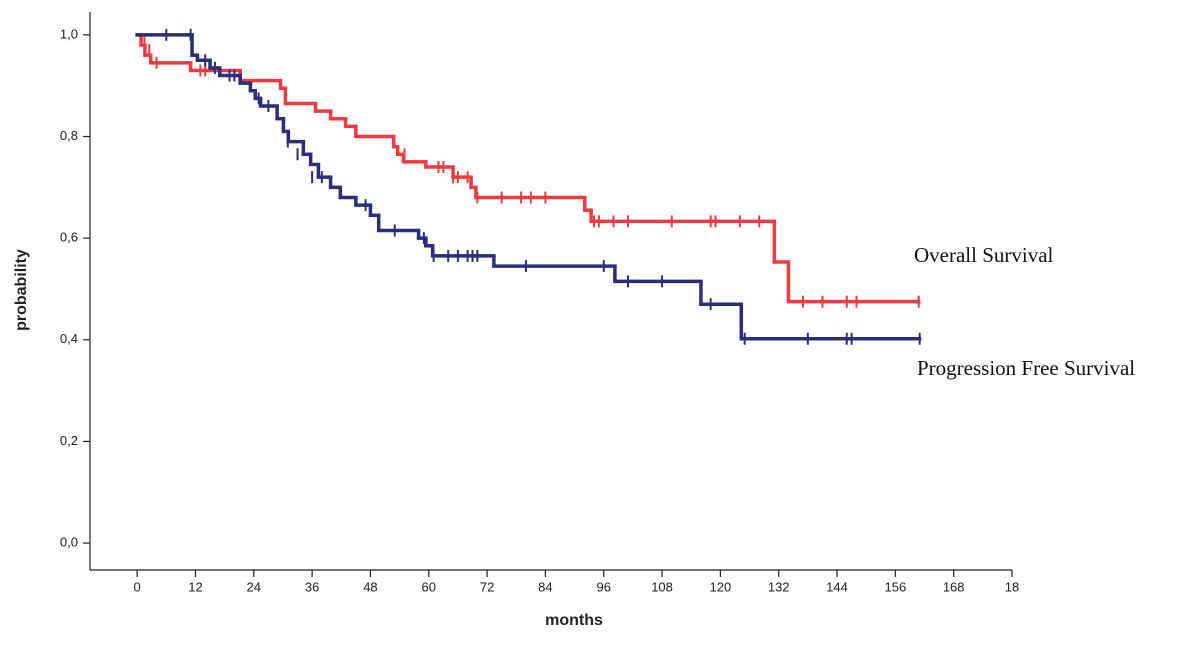 The image size is (1200, 651). Describe the element at coordinates (1026, 368) in the screenshot. I see `annotation: Progression Free Survival` at that location.